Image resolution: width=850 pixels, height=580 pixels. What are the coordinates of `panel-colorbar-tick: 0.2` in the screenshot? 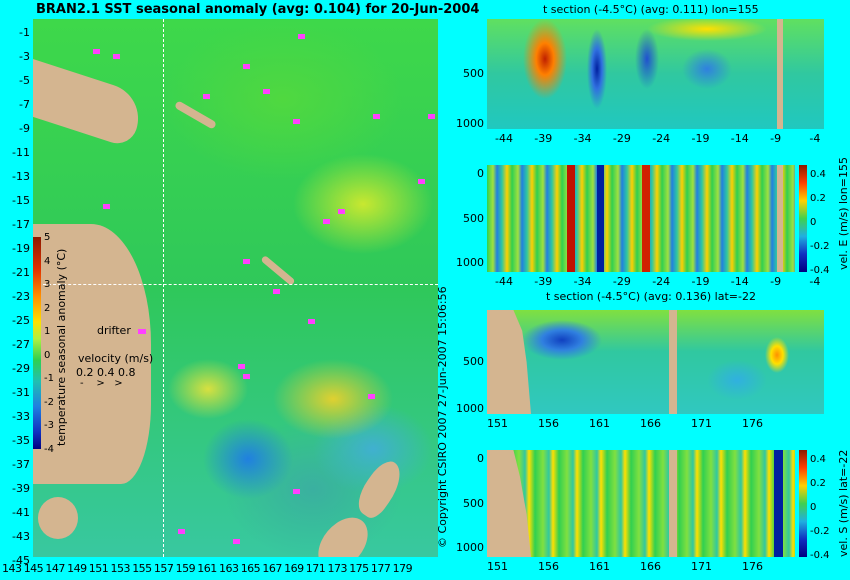 It's located at (818, 483).